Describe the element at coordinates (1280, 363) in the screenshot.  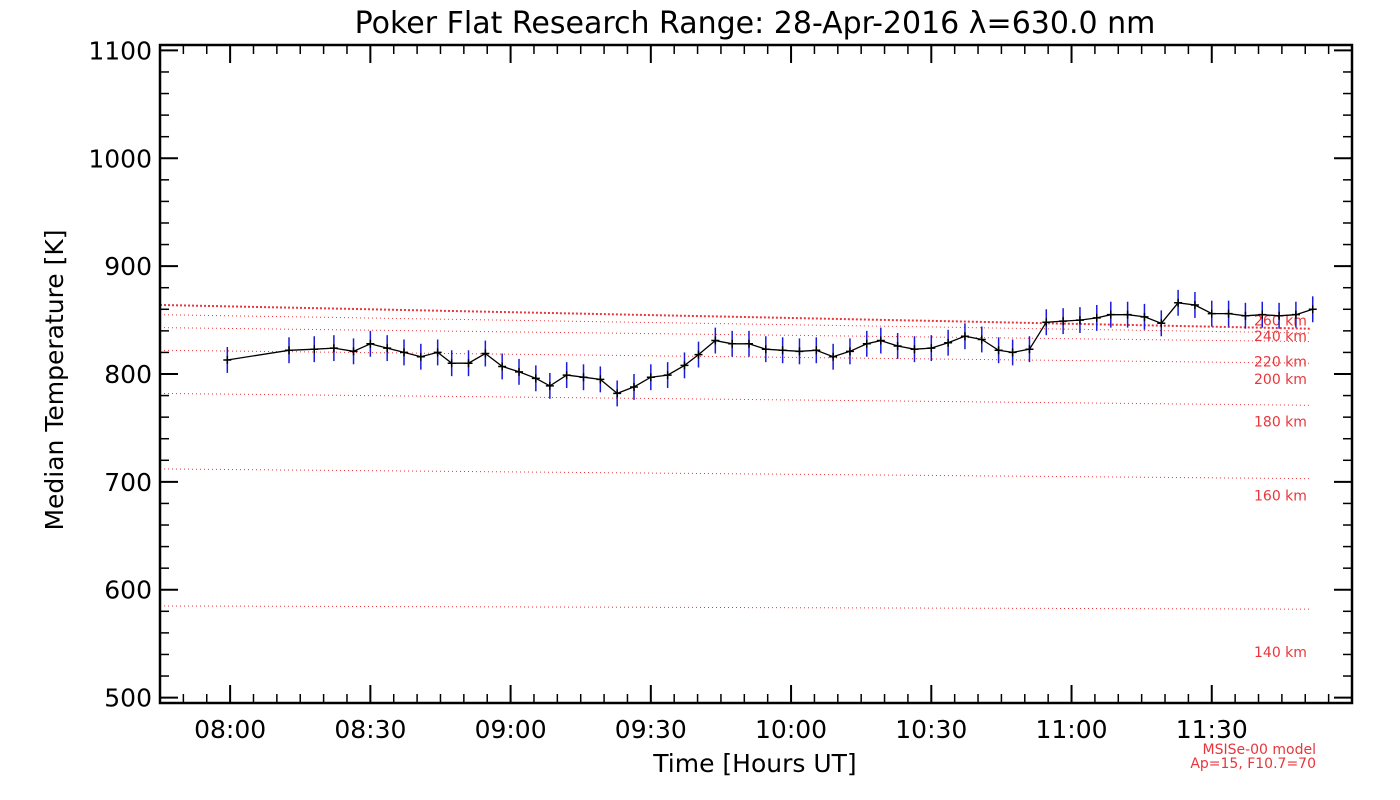
I see `model-curve-label: 220 km` at that location.